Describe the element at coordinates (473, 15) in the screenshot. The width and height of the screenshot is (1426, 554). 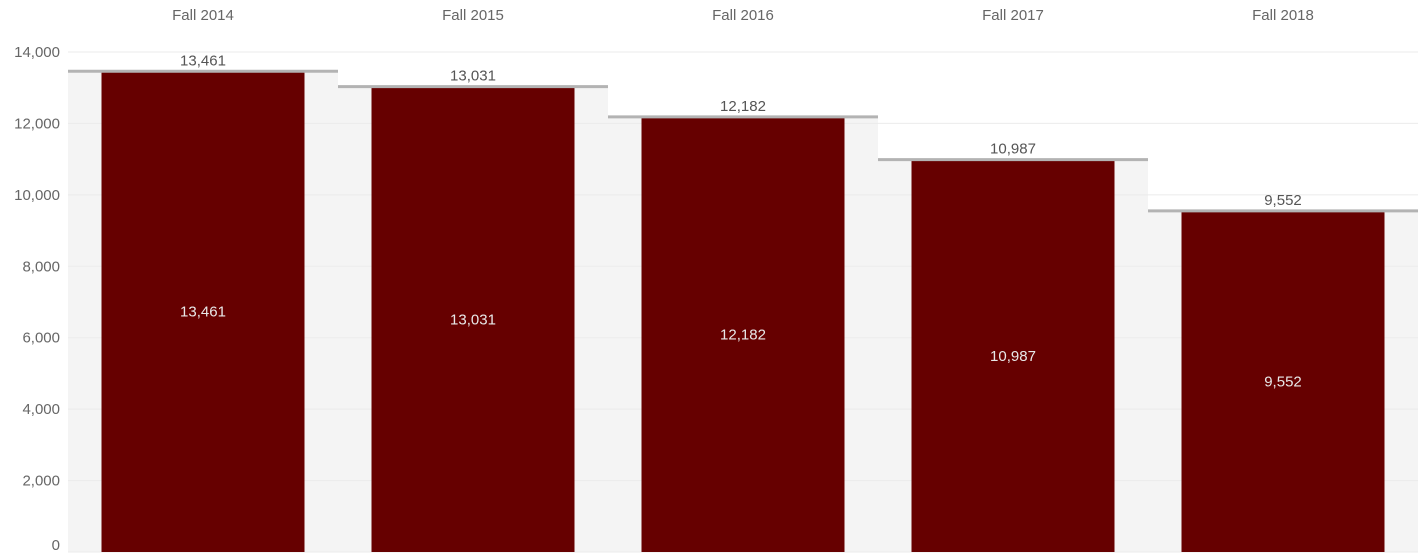
I see `x-category-label: Fall 2015` at that location.